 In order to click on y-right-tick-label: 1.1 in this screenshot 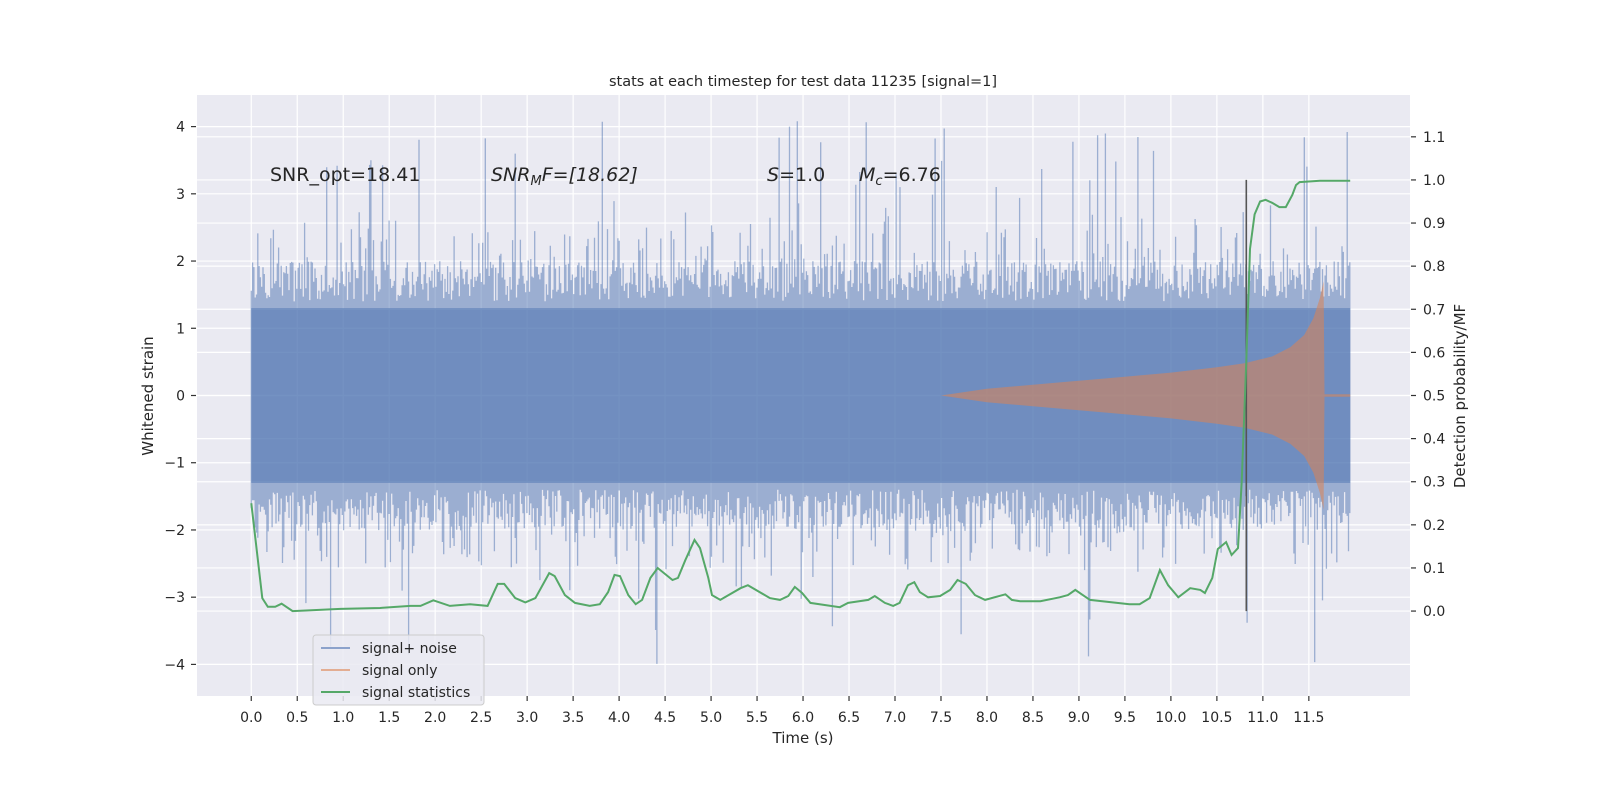, I will do `click(1434, 138)`.